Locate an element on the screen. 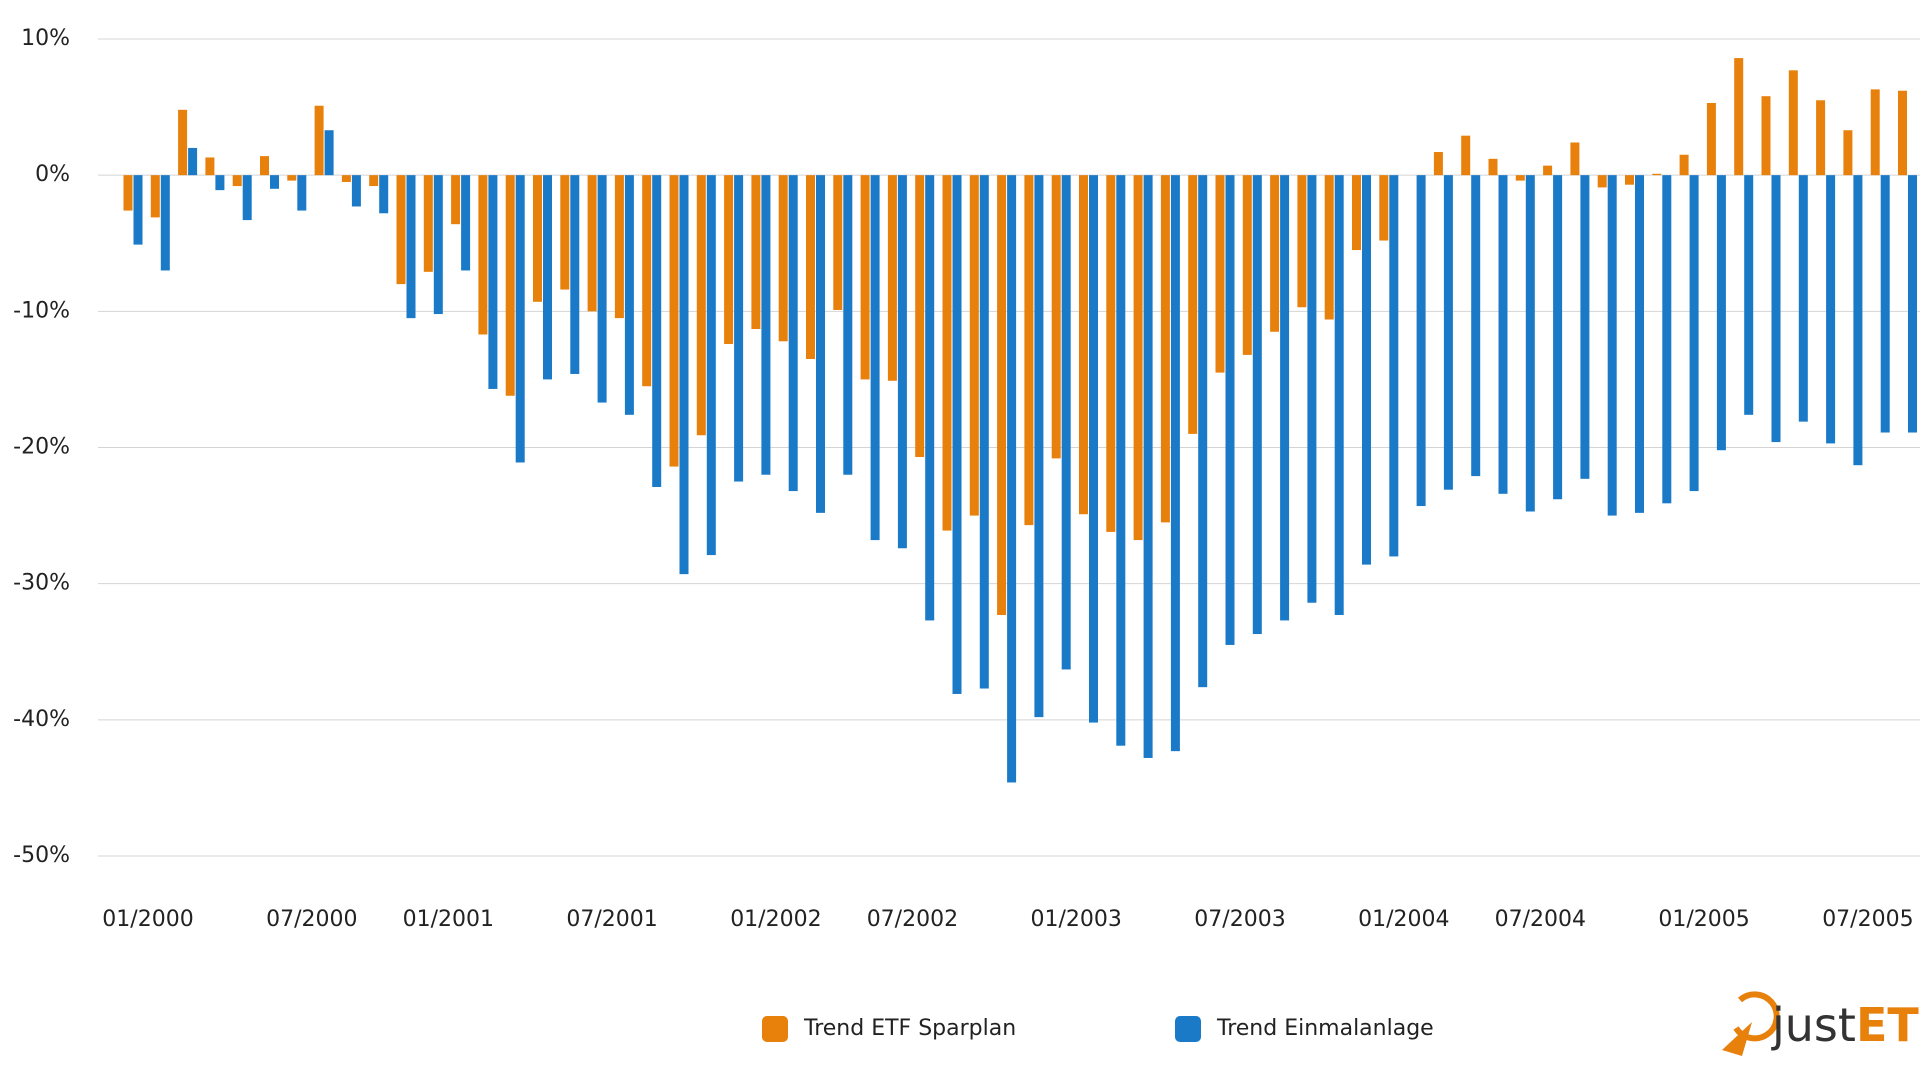 The image size is (1920, 1080). x-tick-label: 01/2000 is located at coordinates (147, 919).